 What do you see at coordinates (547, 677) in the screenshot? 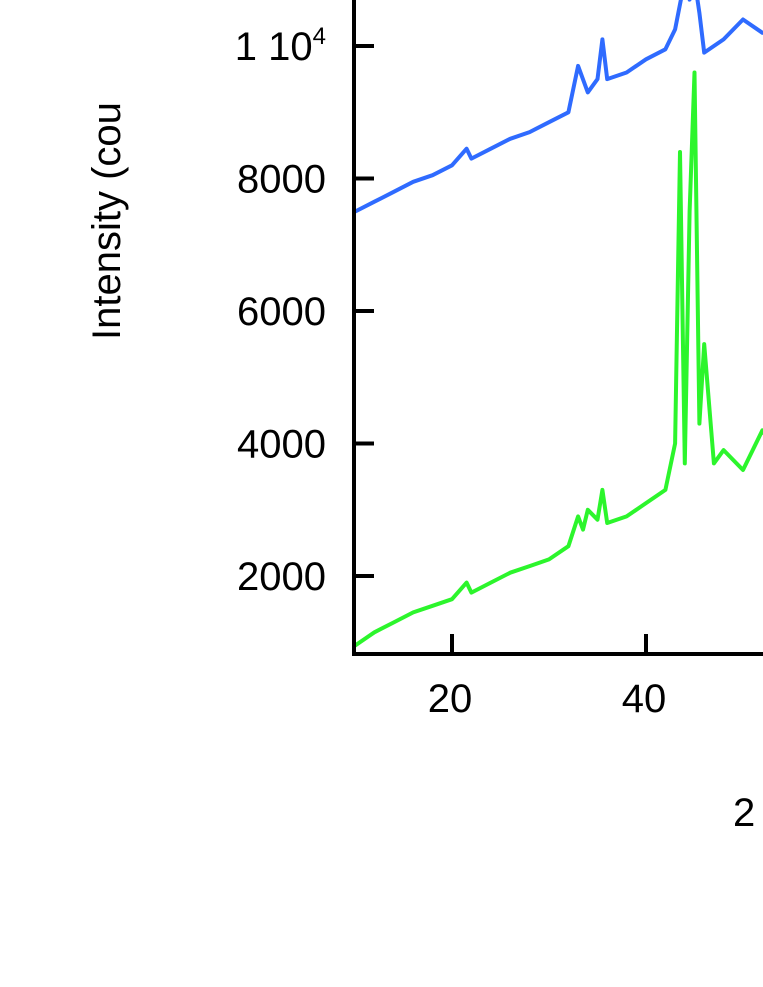
I see `x-ticks: 20 40` at bounding box center [547, 677].